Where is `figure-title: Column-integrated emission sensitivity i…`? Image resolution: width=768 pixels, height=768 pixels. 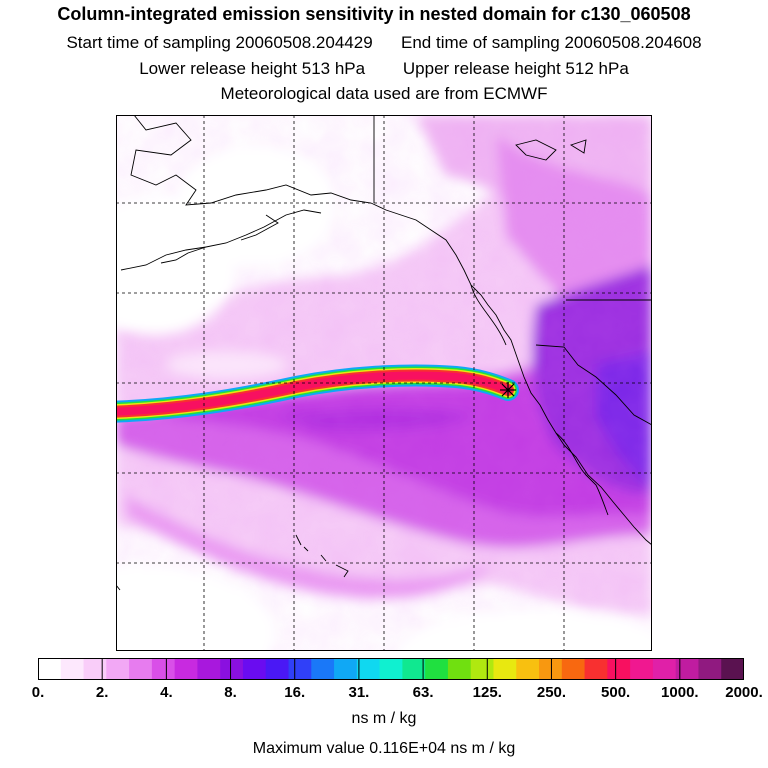
figure-title: Column-integrated emission sensitivity i… is located at coordinates (374, 14).